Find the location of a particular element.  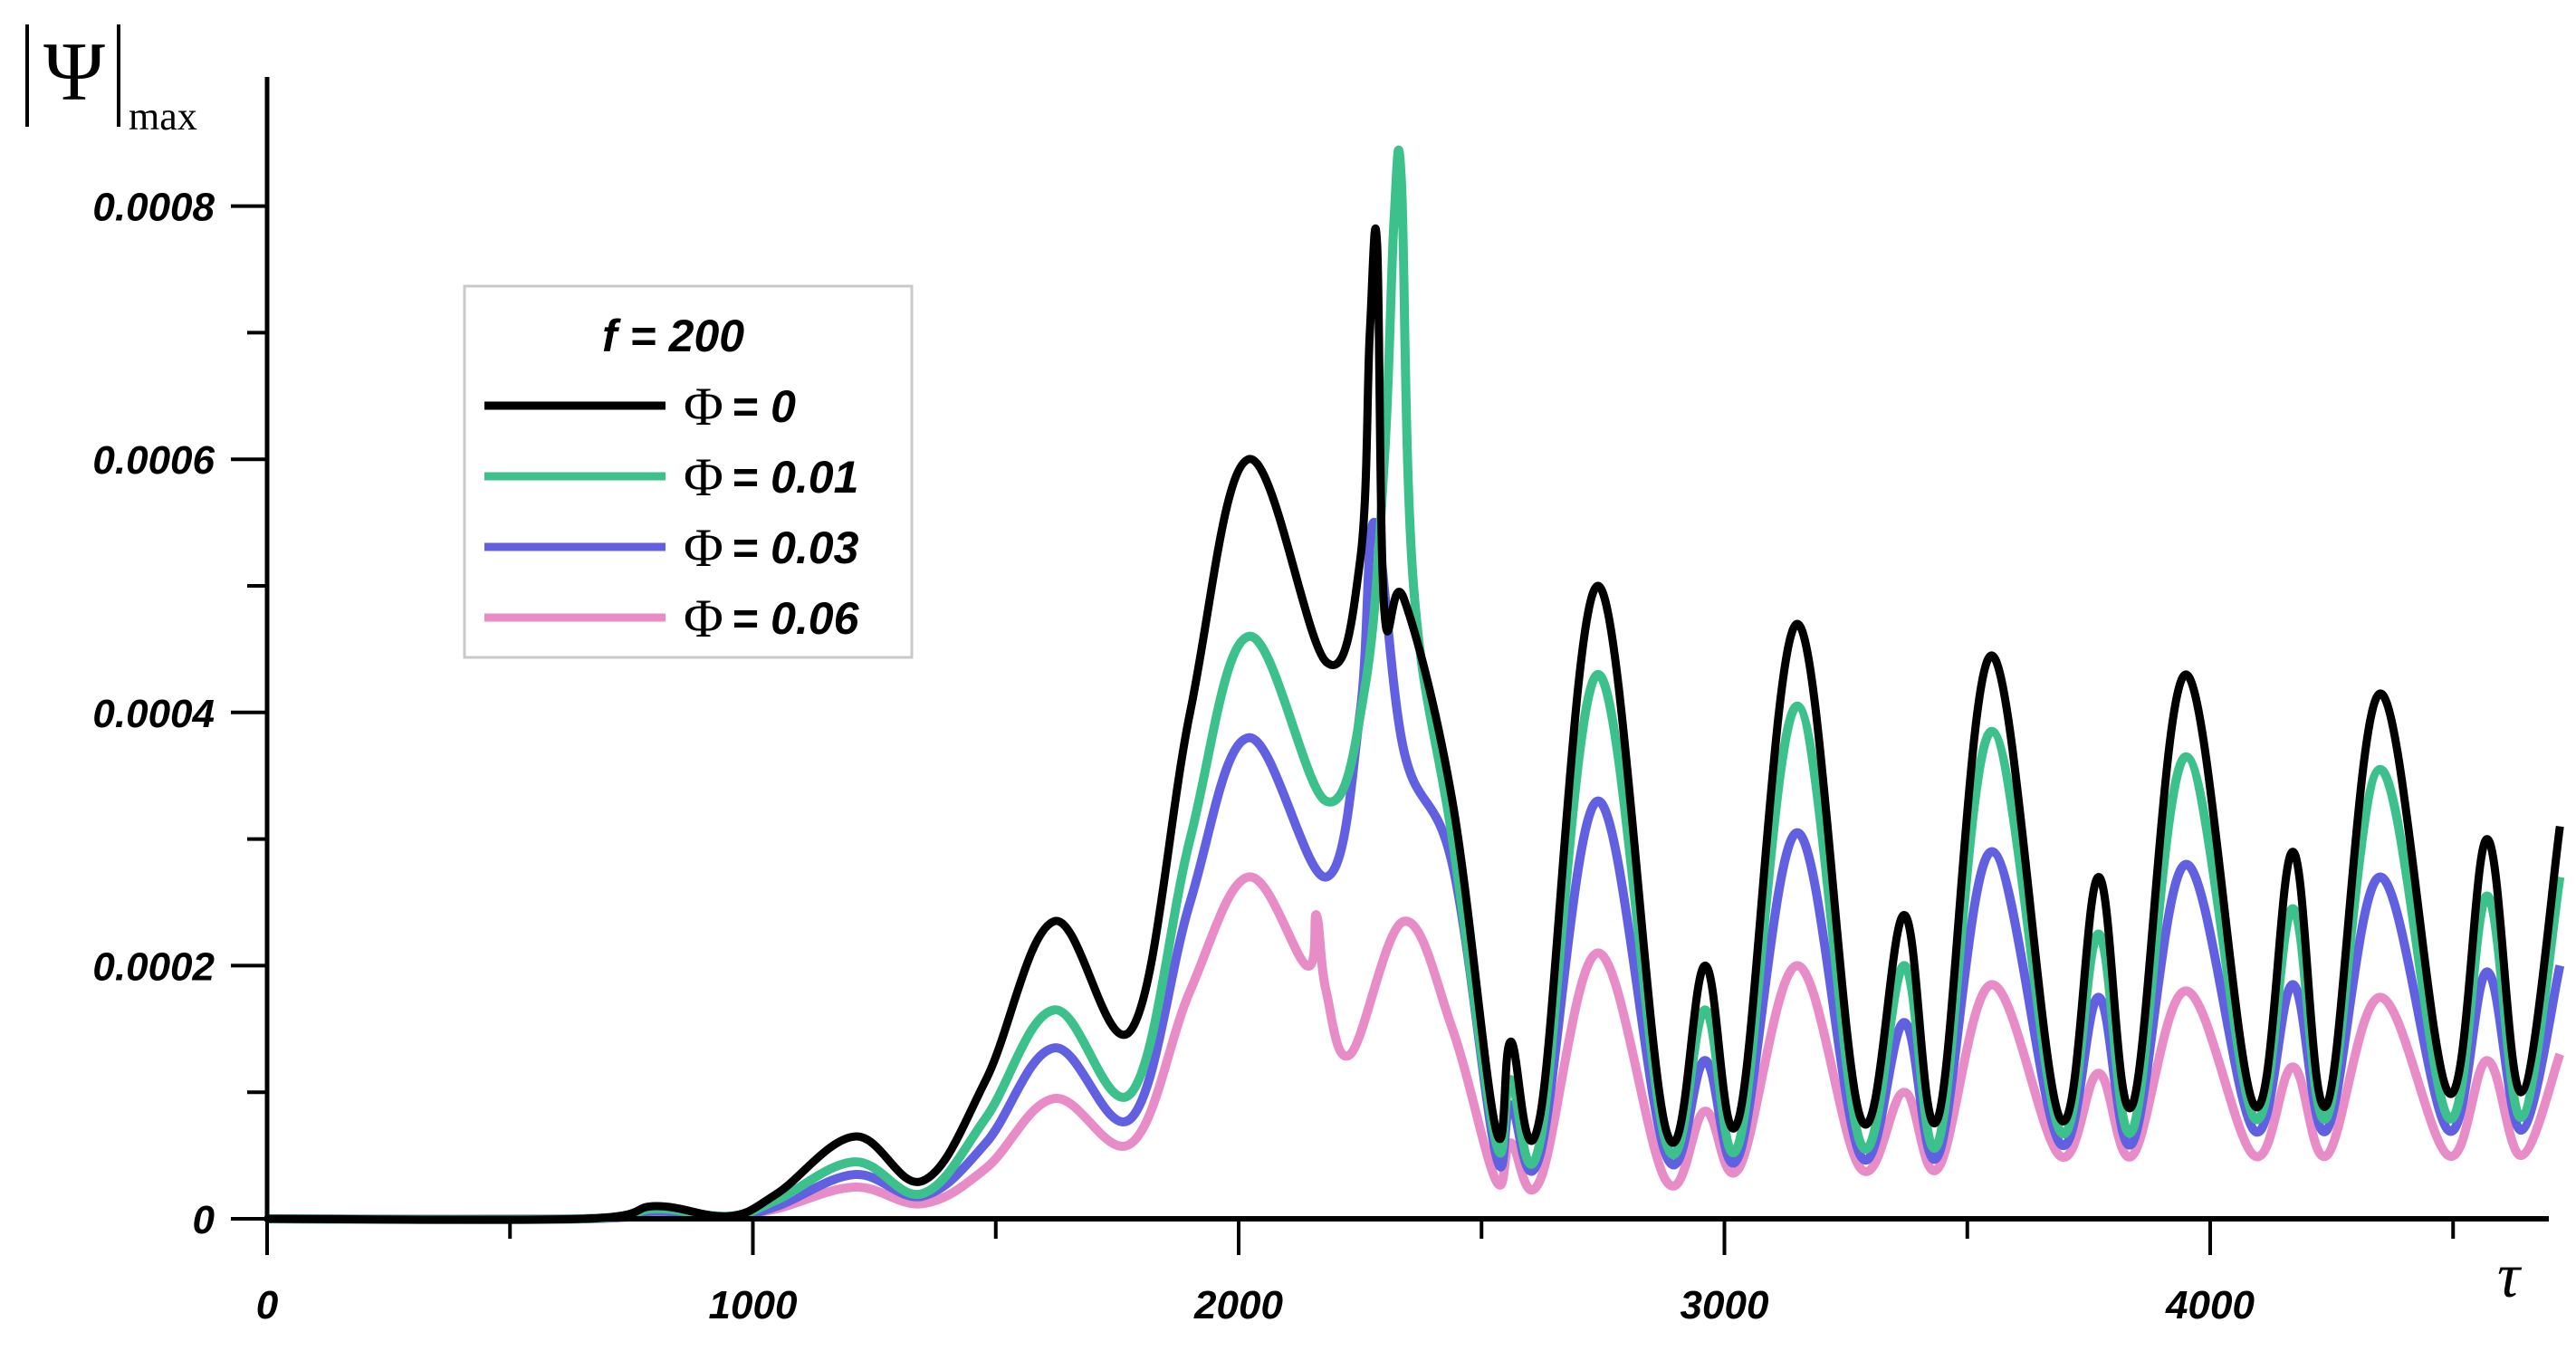

x-axis-title: τ is located at coordinates (2510, 1276).